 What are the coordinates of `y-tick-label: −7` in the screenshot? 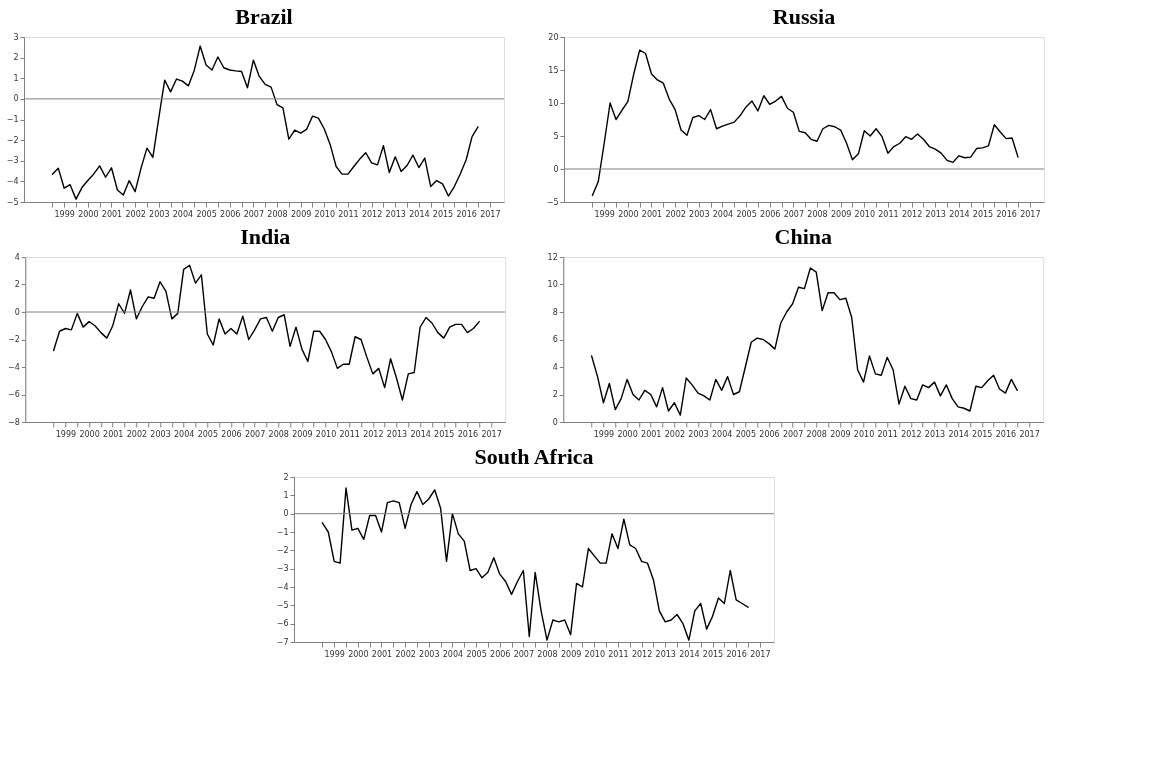 It's located at (282, 642).